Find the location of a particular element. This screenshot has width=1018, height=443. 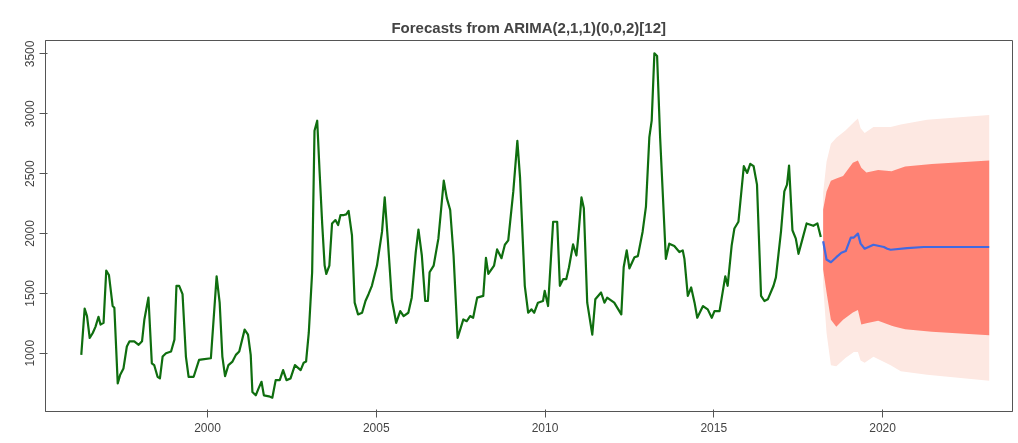

y-tick-label: 3000 is located at coordinates (30, 114).